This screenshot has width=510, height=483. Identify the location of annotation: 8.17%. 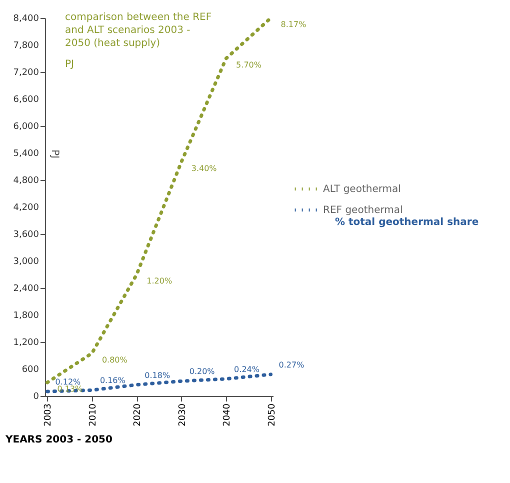
(293, 24).